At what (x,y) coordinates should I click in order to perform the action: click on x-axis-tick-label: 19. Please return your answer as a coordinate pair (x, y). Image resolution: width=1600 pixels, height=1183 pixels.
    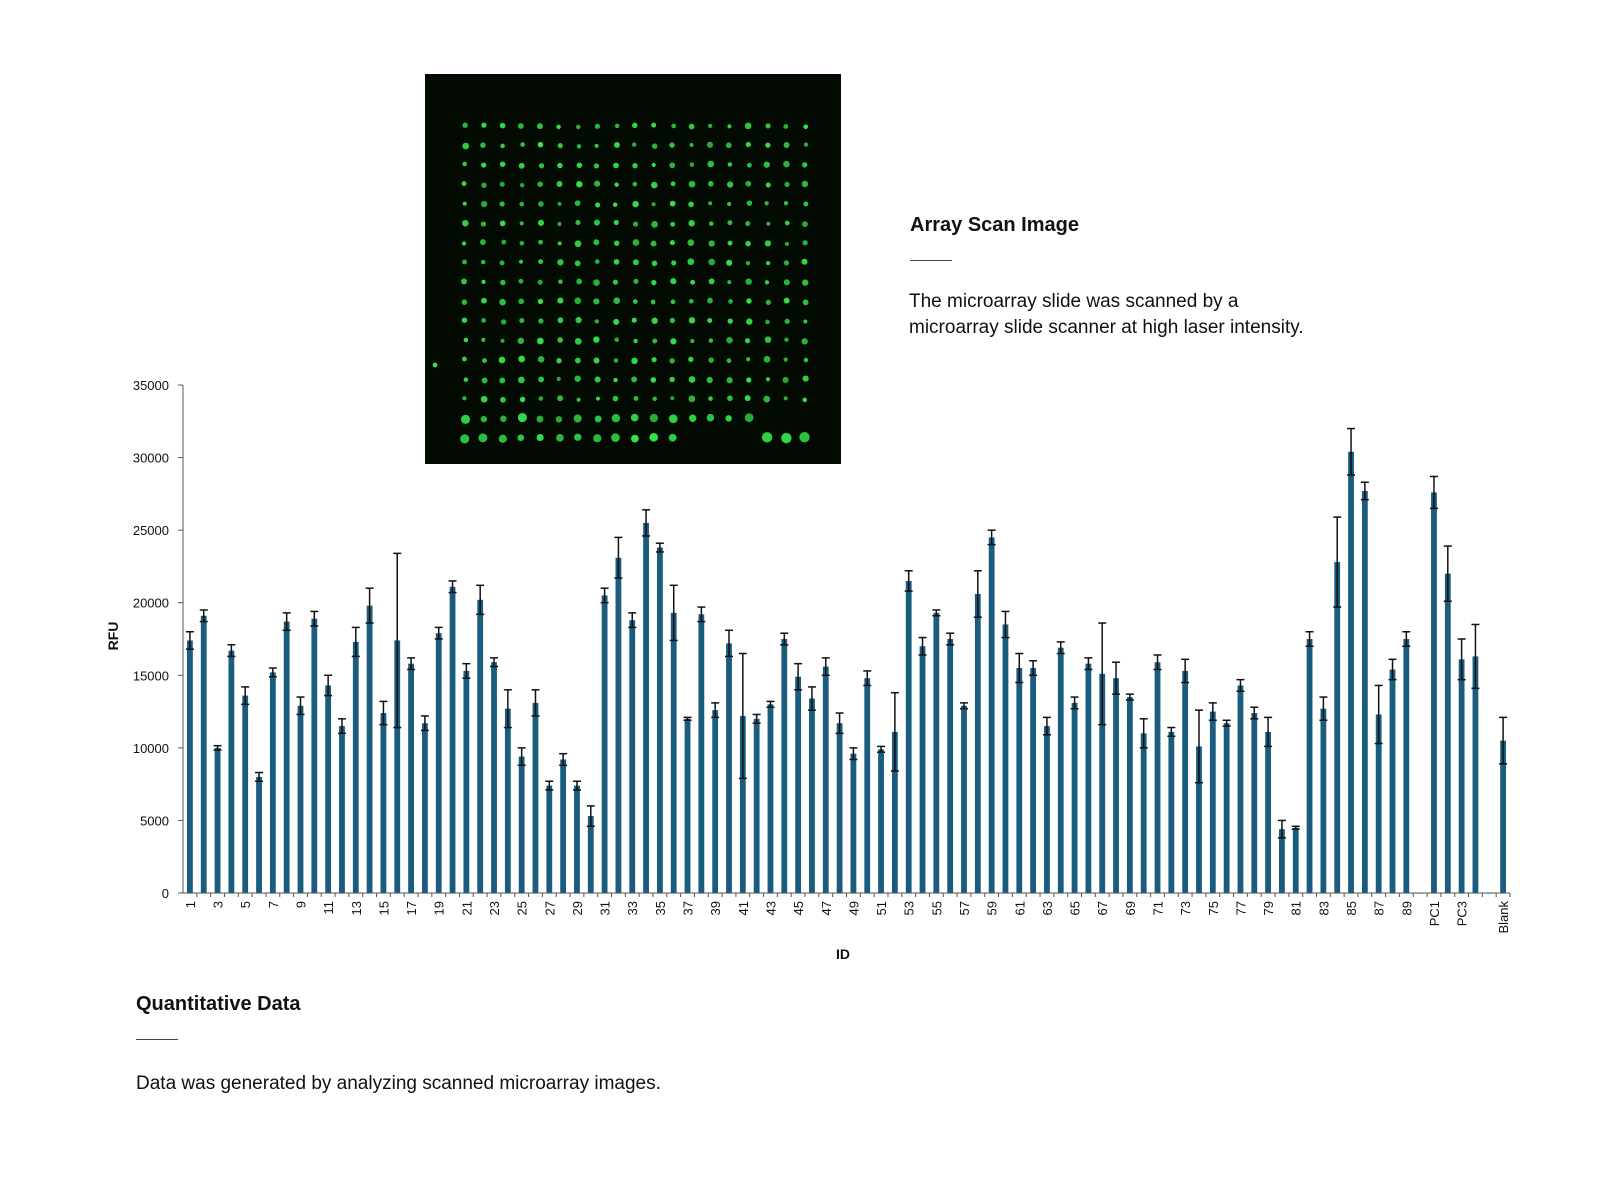
    Looking at the image, I should click on (439, 908).